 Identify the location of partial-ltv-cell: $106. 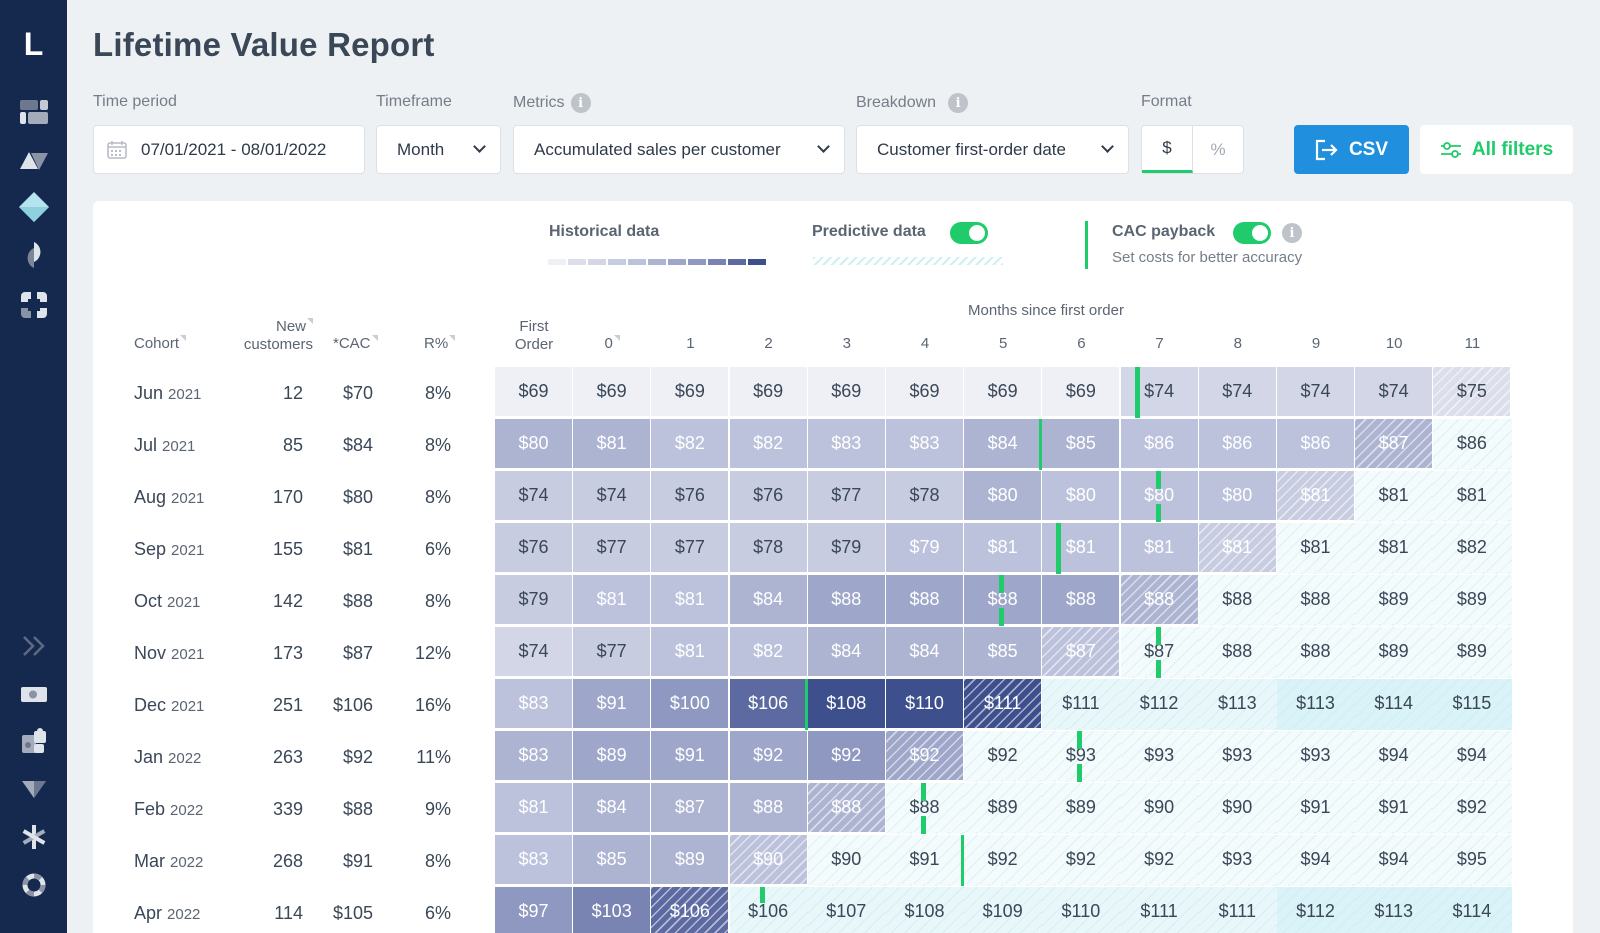
(691, 910).